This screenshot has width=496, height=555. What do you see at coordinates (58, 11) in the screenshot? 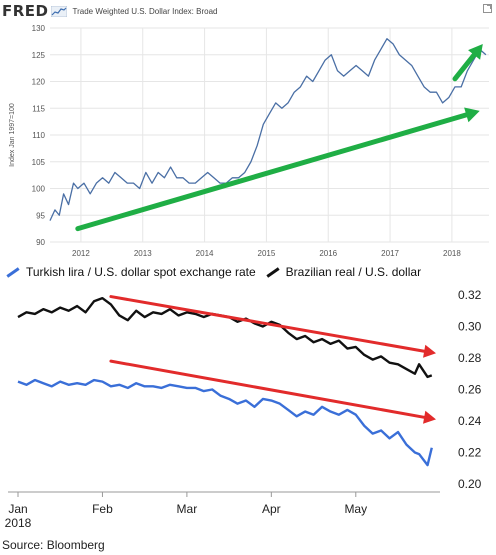
I see `fred-graph-icon` at bounding box center [58, 11].